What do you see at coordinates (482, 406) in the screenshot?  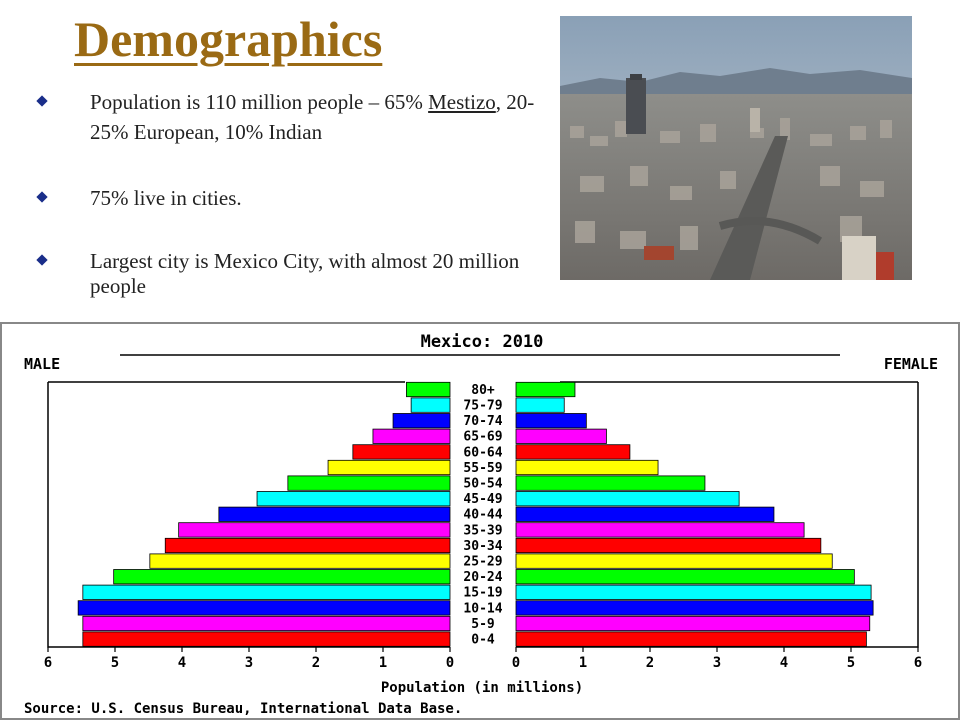 I see `age-group-label: 75-79` at bounding box center [482, 406].